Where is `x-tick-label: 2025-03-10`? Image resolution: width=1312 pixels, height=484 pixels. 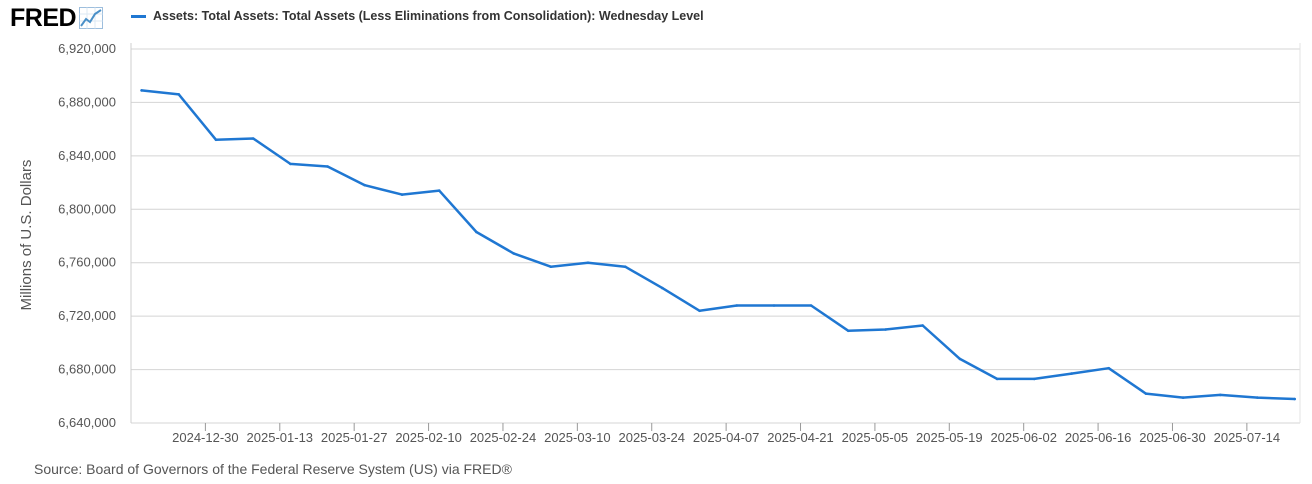 x-tick-label: 2025-03-10 is located at coordinates (577, 437).